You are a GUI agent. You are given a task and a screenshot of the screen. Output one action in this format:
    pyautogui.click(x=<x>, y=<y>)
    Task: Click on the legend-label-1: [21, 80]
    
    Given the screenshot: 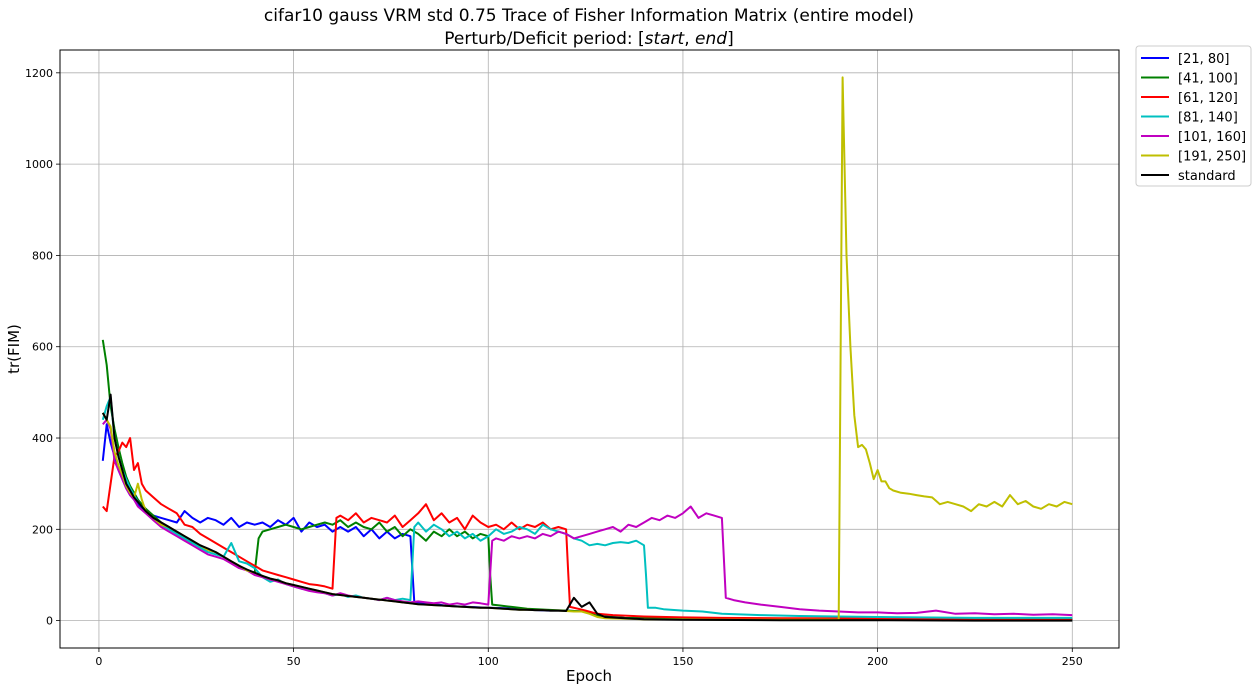 What is the action you would take?
    pyautogui.click(x=1204, y=59)
    